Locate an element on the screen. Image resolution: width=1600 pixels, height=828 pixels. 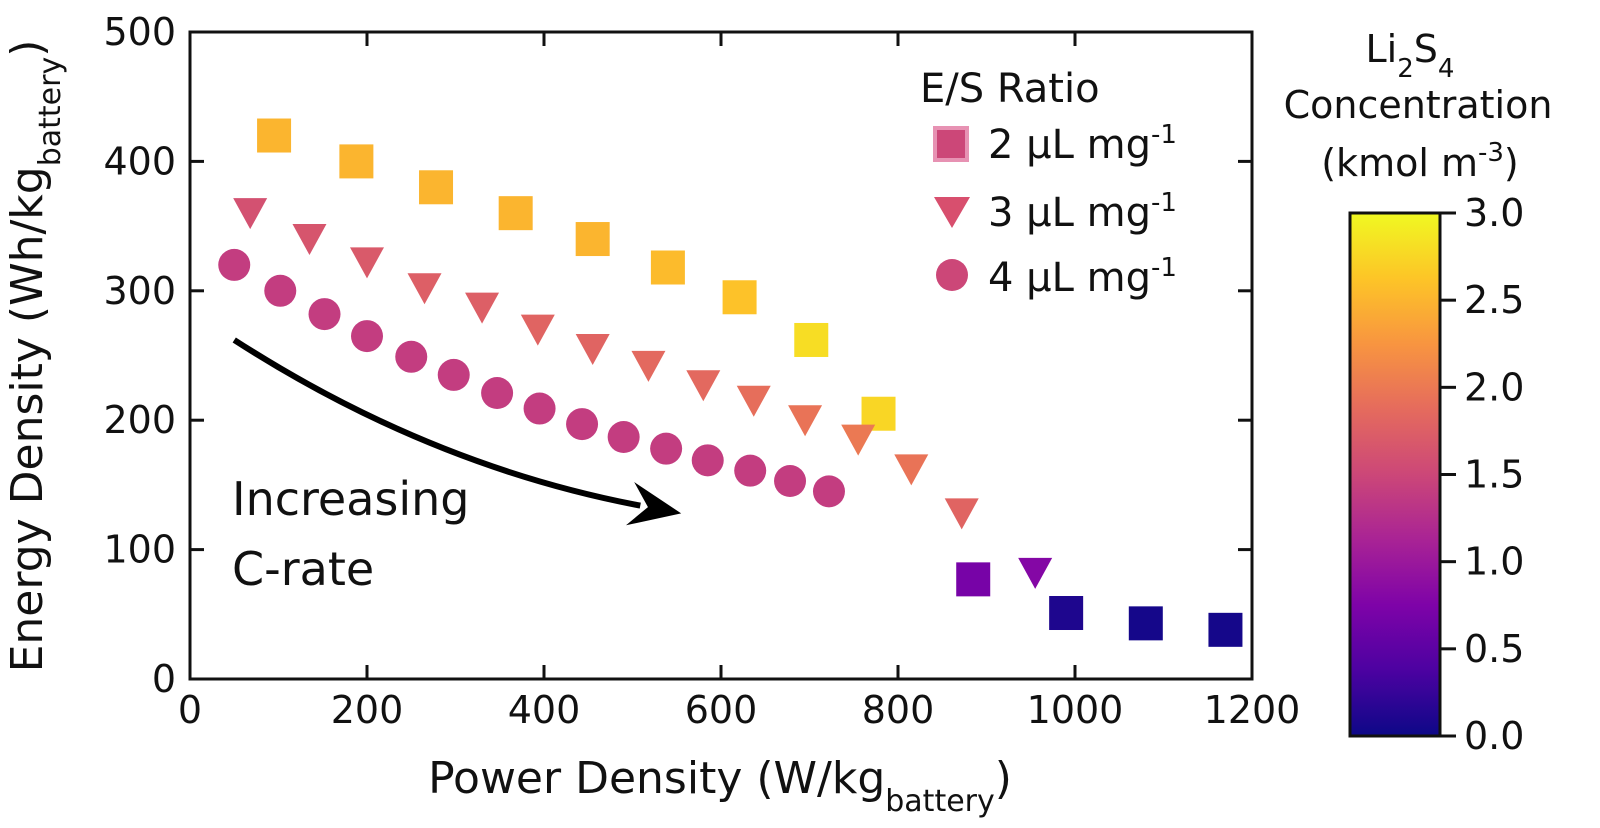
legend-label-4: 4 μL mg-1 is located at coordinates (1082, 277).